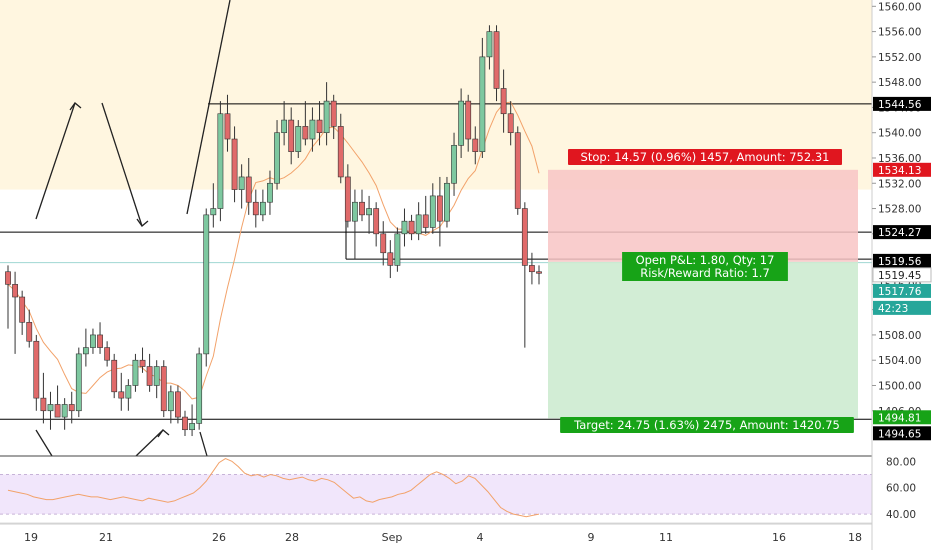  Describe the element at coordinates (31, 537) in the screenshot. I see `x-tick-label-0: 19` at that location.